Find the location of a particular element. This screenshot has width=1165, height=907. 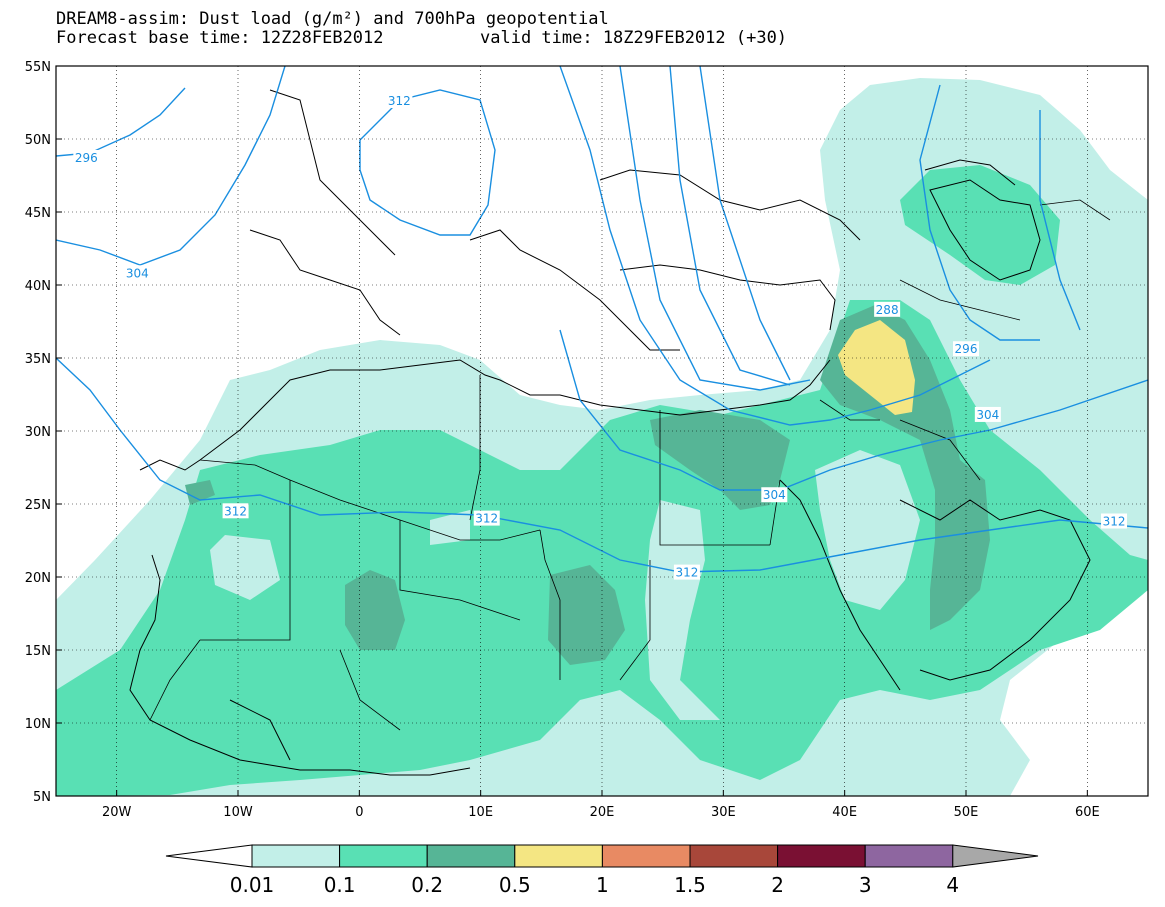

colorbar-level-label: 3 is located at coordinates (865, 885).